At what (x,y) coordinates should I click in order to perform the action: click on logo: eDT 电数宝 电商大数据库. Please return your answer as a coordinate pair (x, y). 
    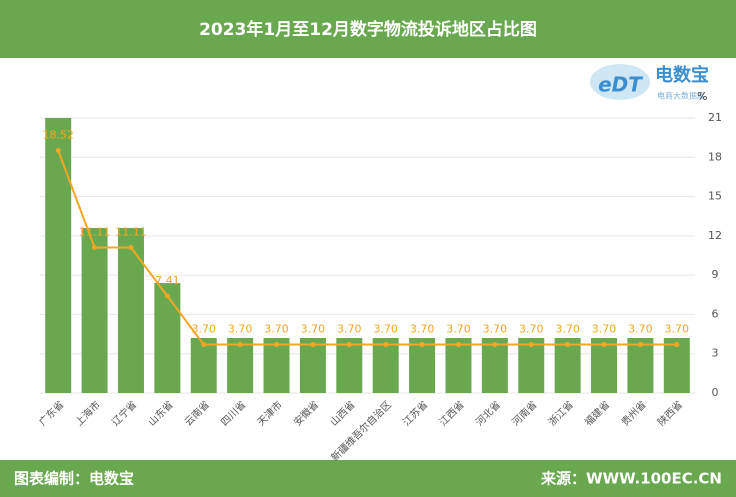
    Looking at the image, I should click on (649, 82).